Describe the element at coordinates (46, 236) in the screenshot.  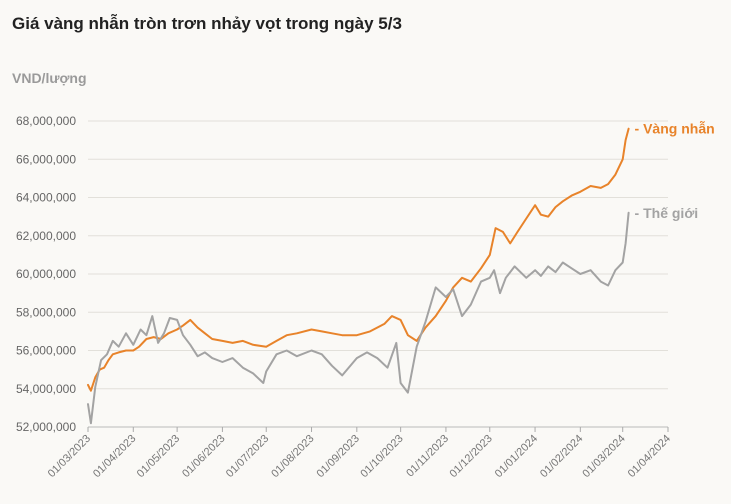
I see `y-tick-label: 62,000,000` at that location.